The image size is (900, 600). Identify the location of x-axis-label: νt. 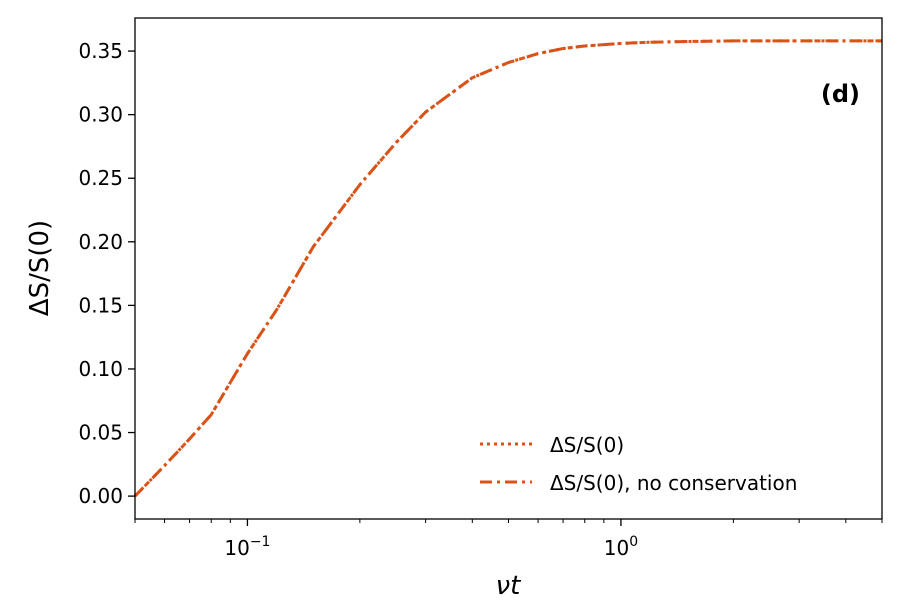
(509, 585).